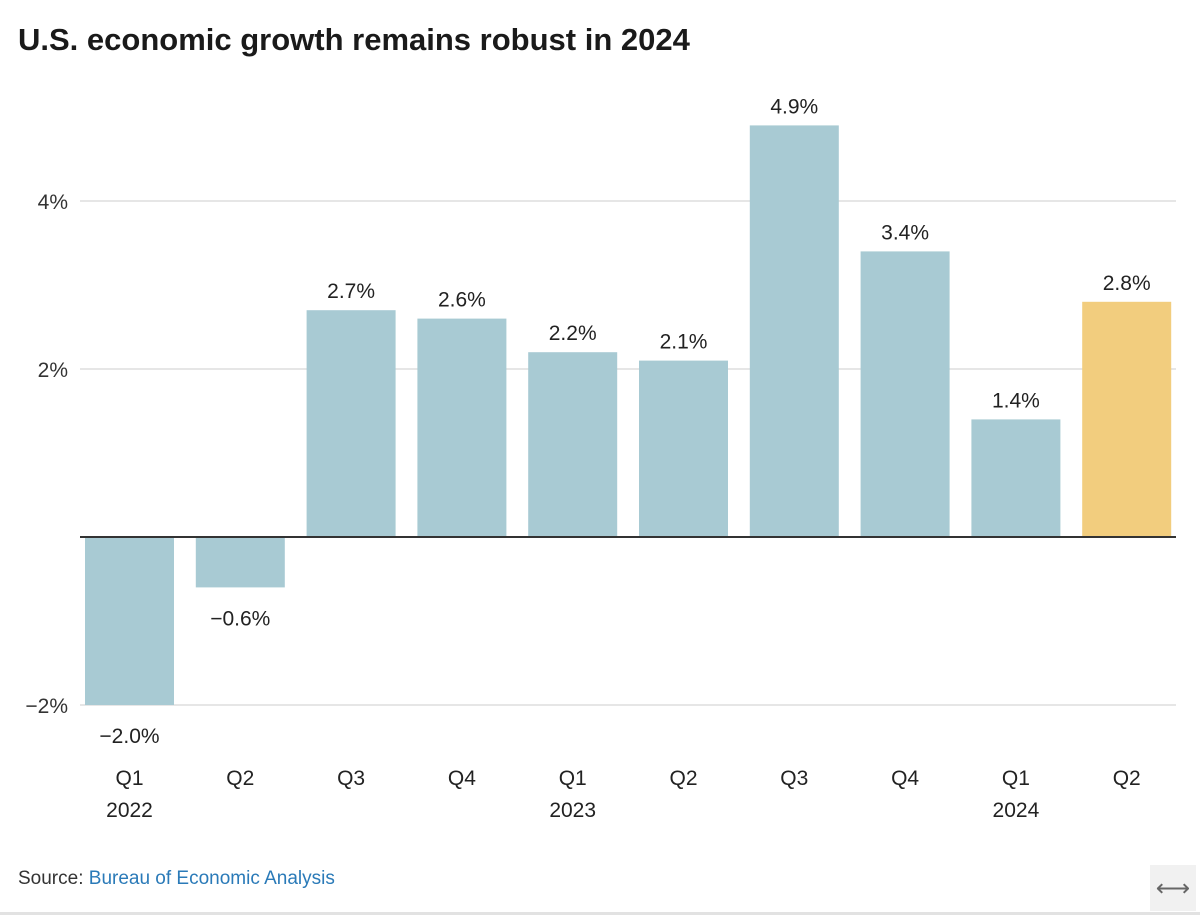 The width and height of the screenshot is (1200, 920). I want to click on left-right-arrow-icon: ⟷, so click(1173, 888).